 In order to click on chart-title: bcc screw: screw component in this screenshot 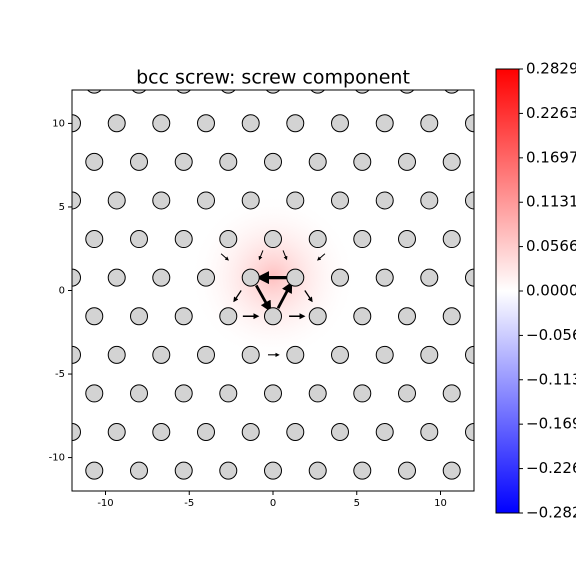, I will do `click(273, 78)`.